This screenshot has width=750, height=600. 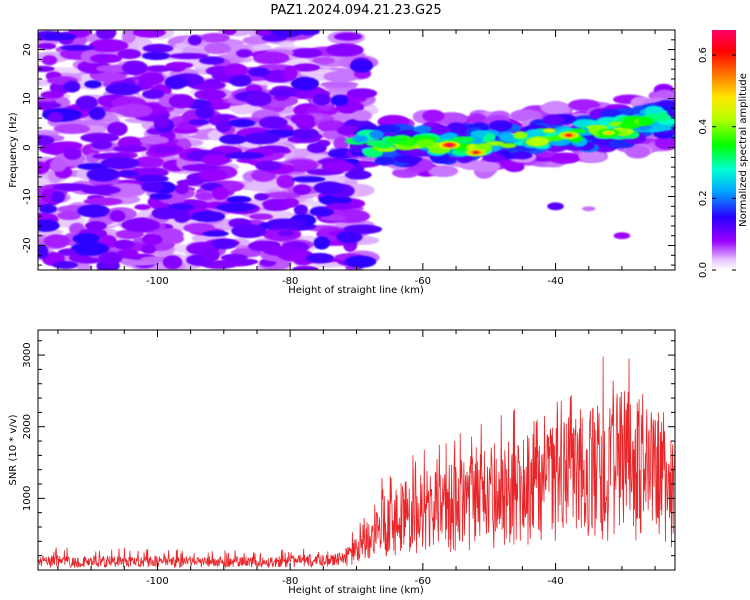 I want to click on colorbar-tick-label: 0.2, so click(x=703, y=198).